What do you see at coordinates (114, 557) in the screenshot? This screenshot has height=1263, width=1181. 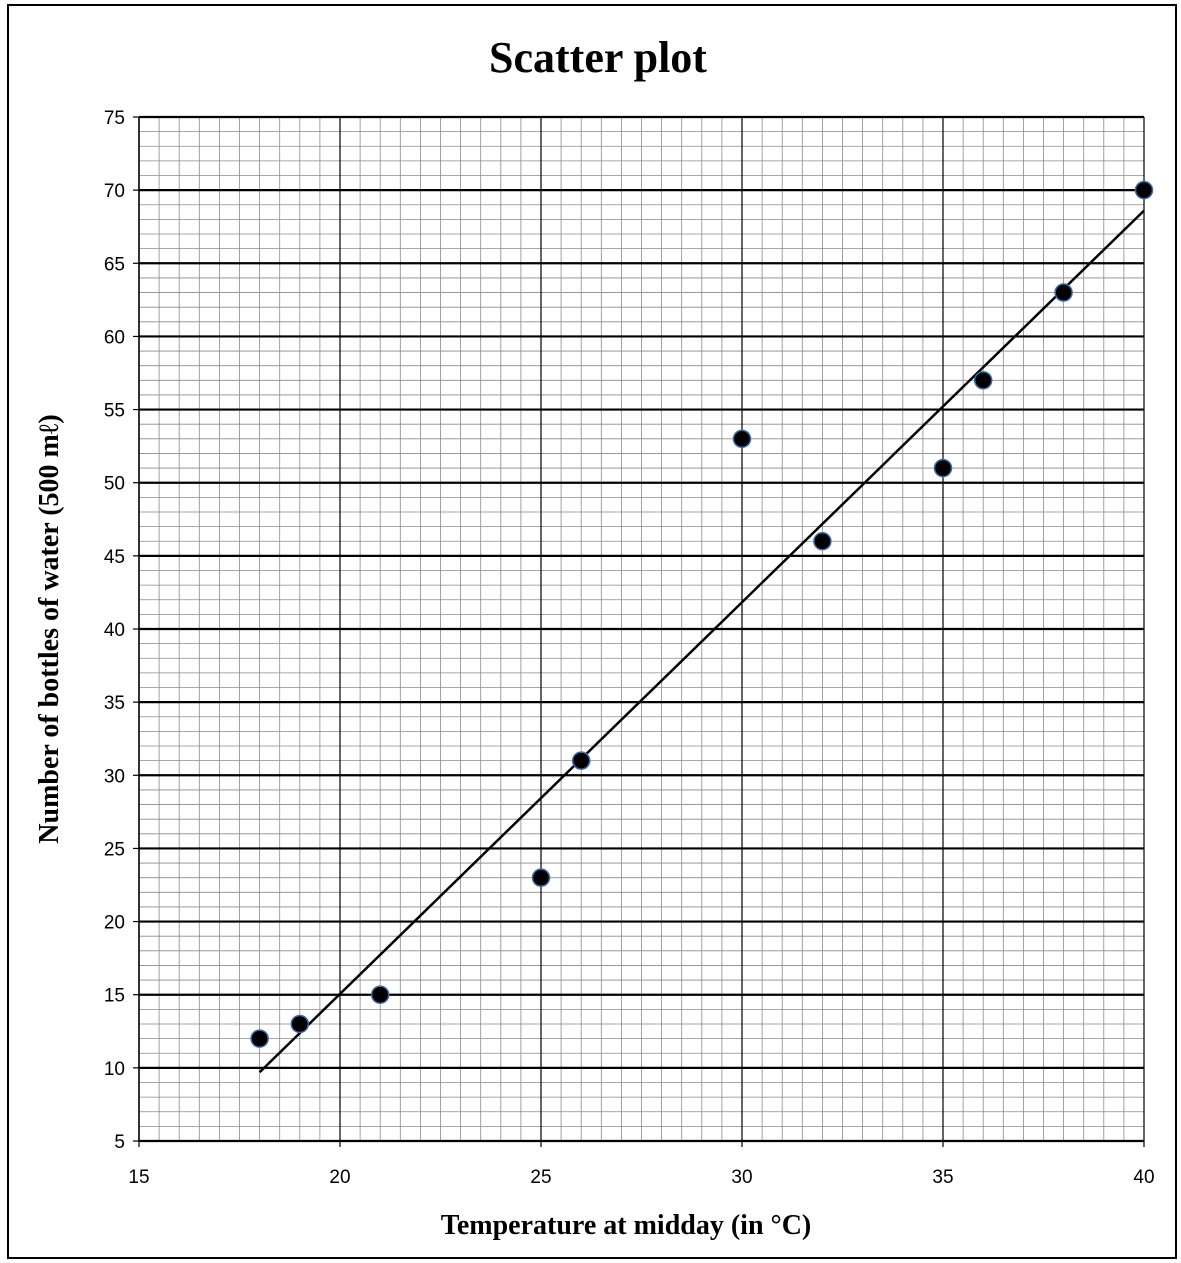 I see `y-tick-label: 45` at bounding box center [114, 557].